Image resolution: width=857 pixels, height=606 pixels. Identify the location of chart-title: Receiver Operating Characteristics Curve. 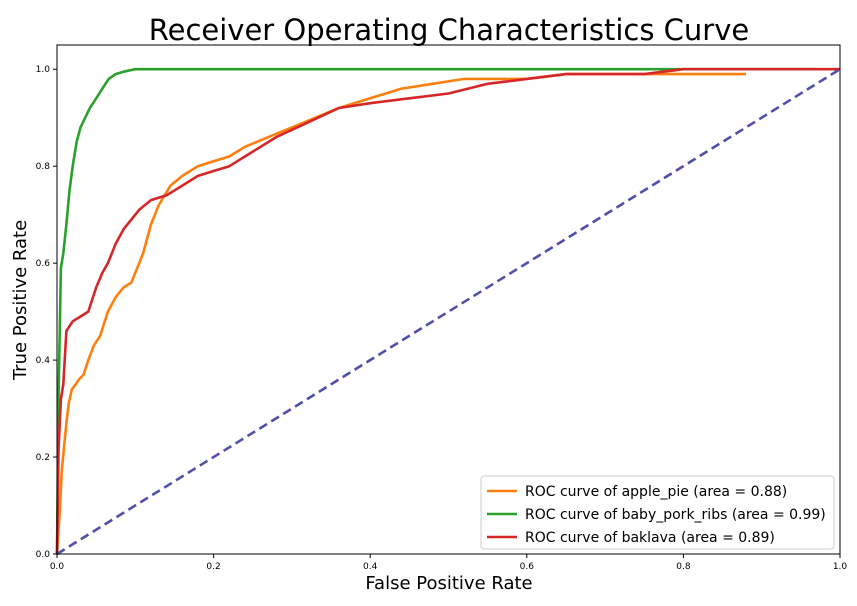
(449, 30).